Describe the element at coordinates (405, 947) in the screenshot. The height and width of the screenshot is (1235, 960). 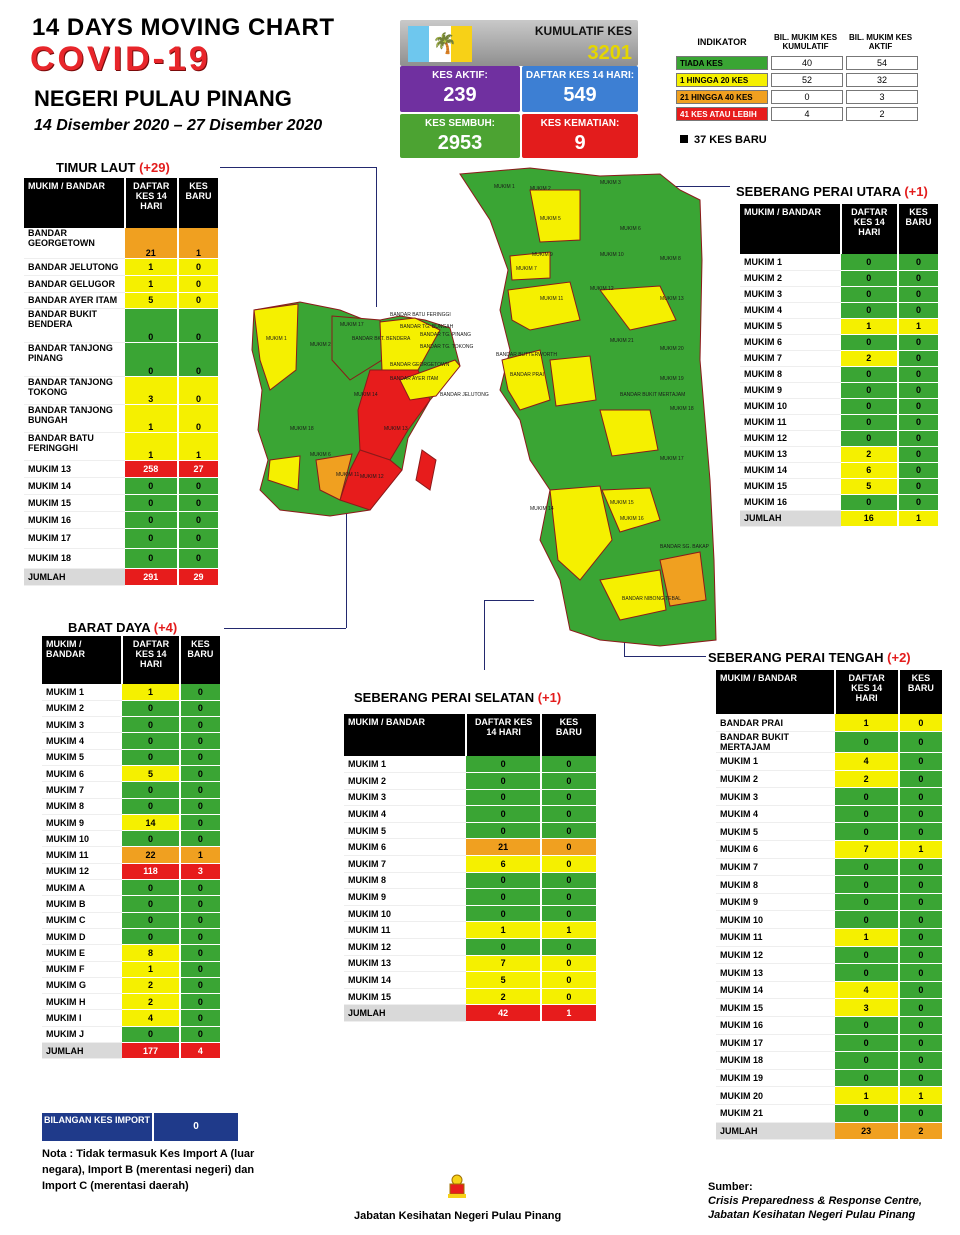
I see `mukim-name: MUKIM 12` at that location.